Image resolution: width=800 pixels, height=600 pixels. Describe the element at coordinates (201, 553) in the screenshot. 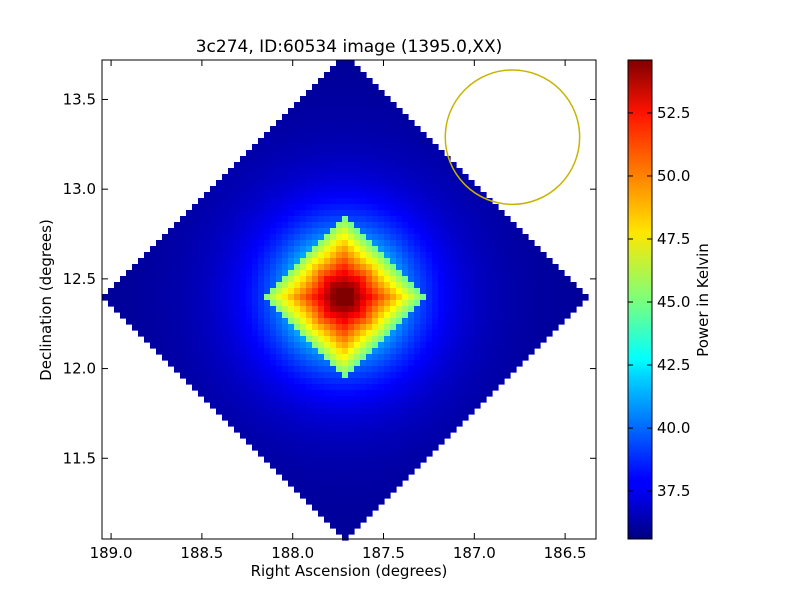

I see `x-tick-label: 188.5` at that location.